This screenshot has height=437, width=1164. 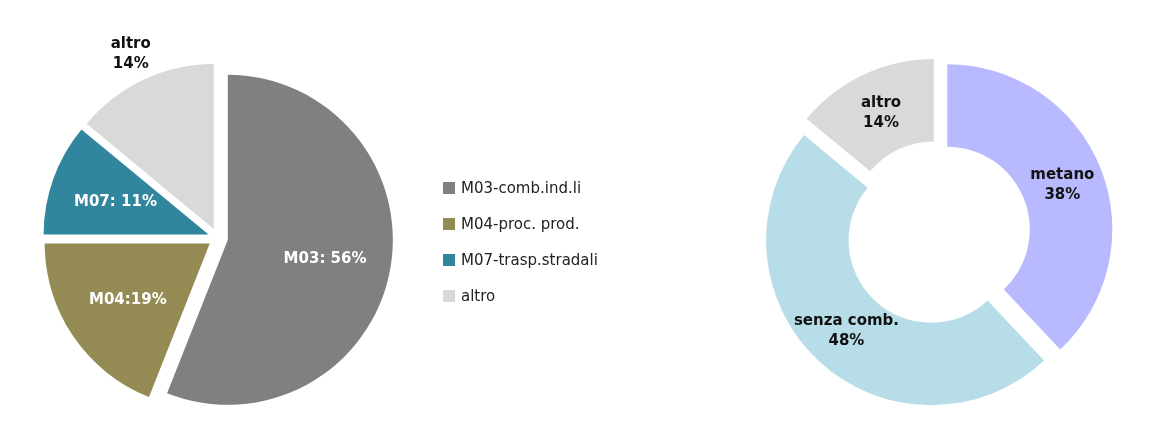 I want to click on data-label: altro 14%, so click(x=130, y=52).